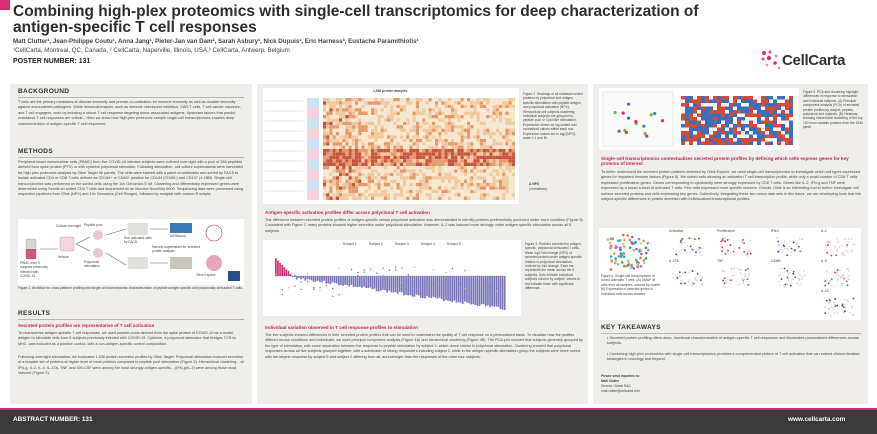 The width and height of the screenshot is (877, 434). What do you see at coordinates (628, 265) in the screenshot?
I see `umap-cluster-point` at bounding box center [628, 265].